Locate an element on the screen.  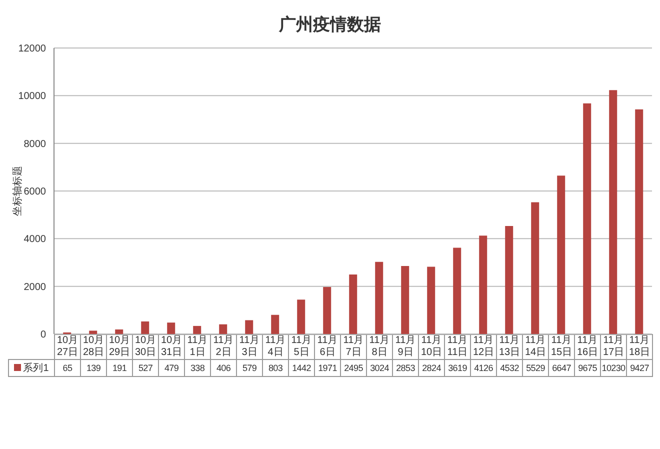
data-label: 479 is located at coordinates (171, 368).